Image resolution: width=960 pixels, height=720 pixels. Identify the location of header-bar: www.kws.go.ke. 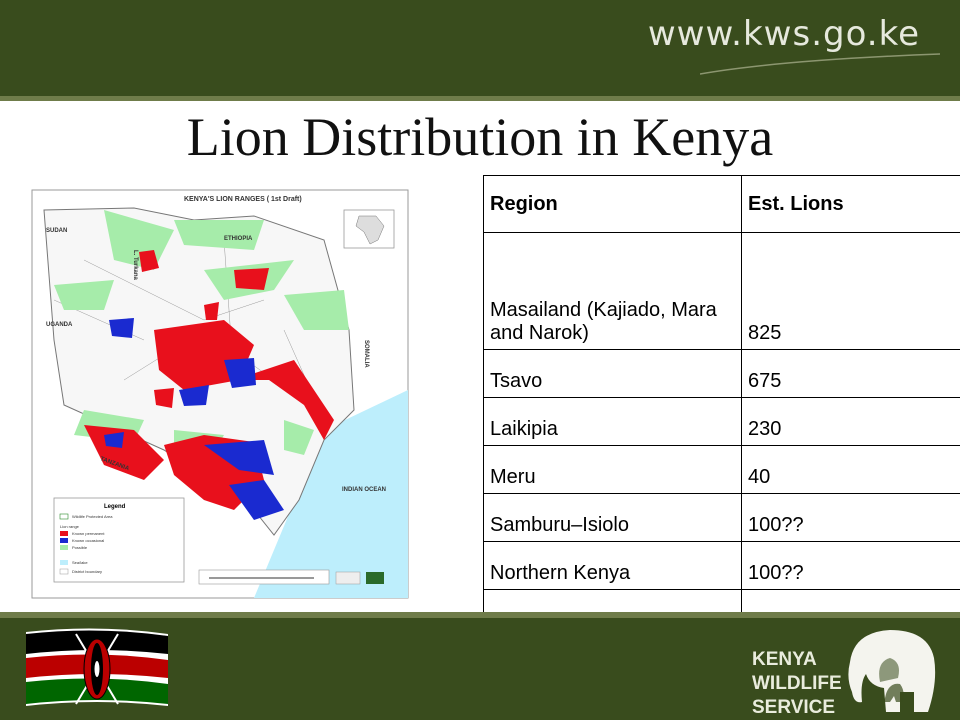
(480, 50).